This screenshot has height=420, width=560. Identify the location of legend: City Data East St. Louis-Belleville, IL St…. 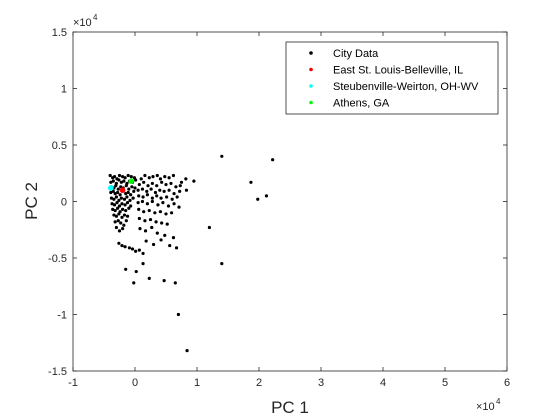
(392, 78).